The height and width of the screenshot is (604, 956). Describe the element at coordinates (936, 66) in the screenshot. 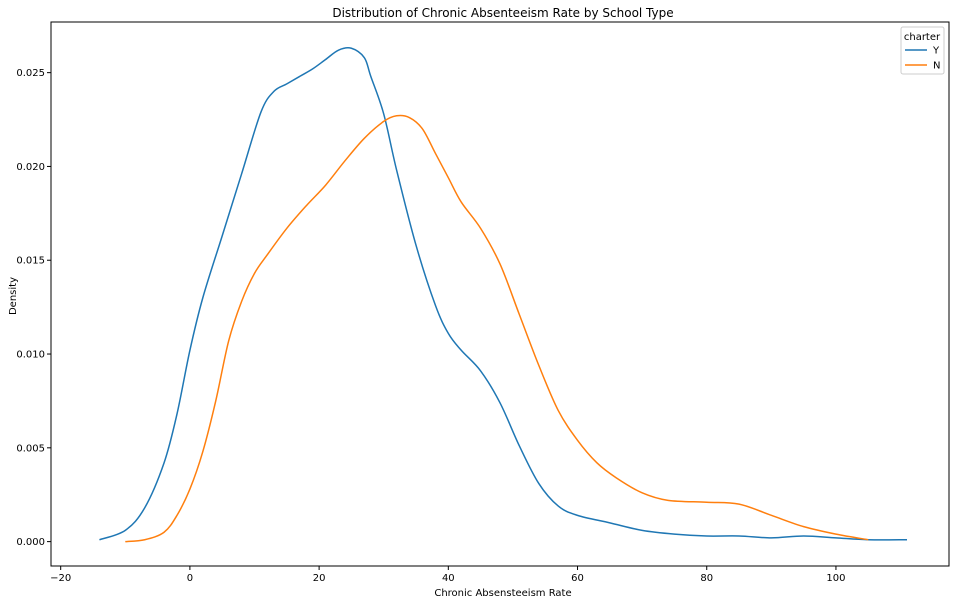

I see `legend-label: N` at that location.